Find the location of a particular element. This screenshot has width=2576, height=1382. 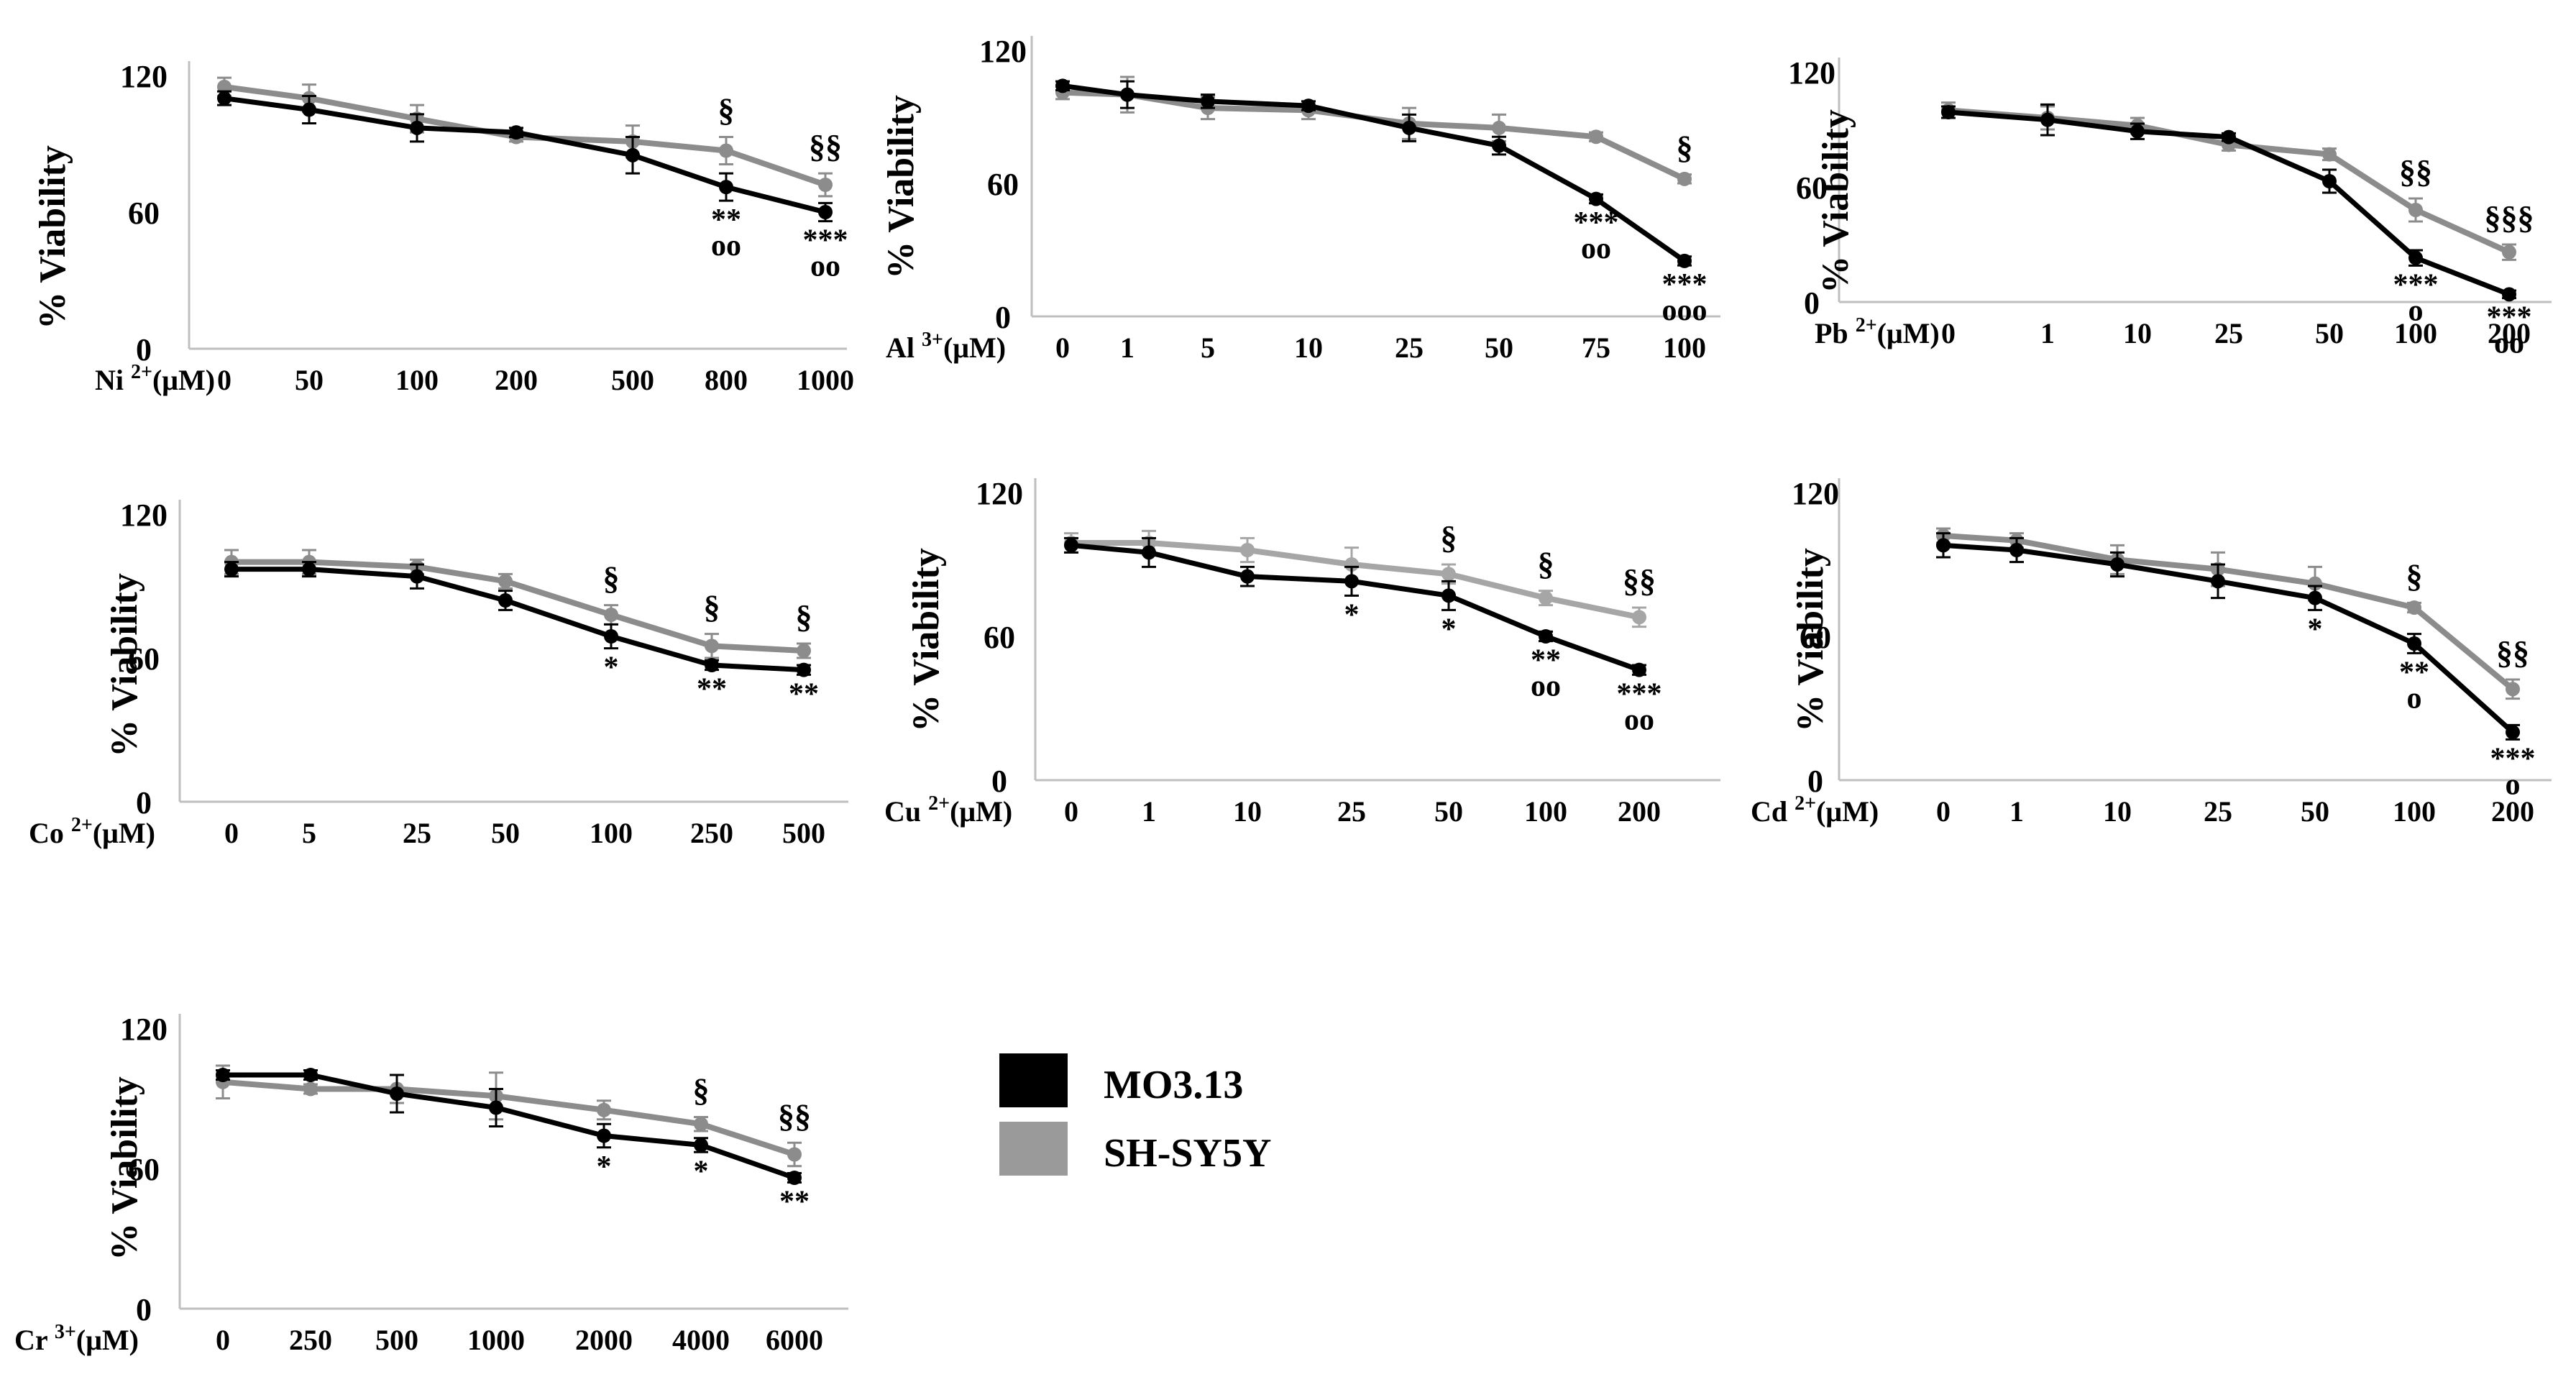

x-tick-label: 100 is located at coordinates (2414, 811).